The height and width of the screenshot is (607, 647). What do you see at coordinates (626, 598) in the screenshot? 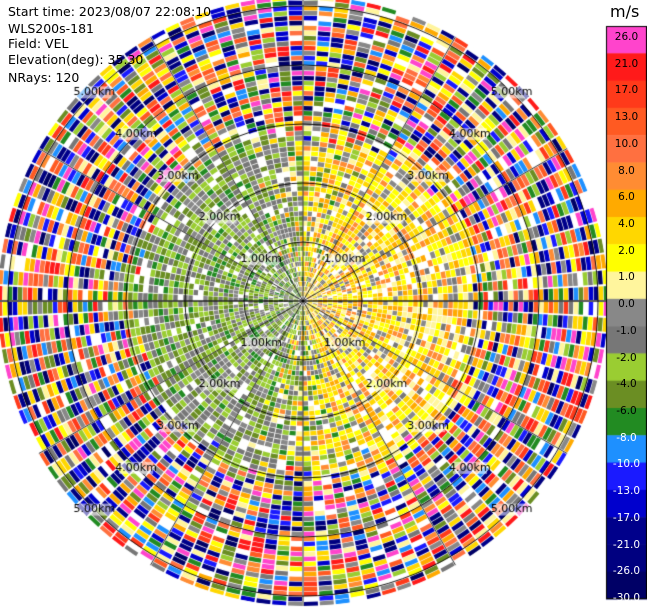
I see `colorbar-tick-label: -30.0` at bounding box center [626, 598].